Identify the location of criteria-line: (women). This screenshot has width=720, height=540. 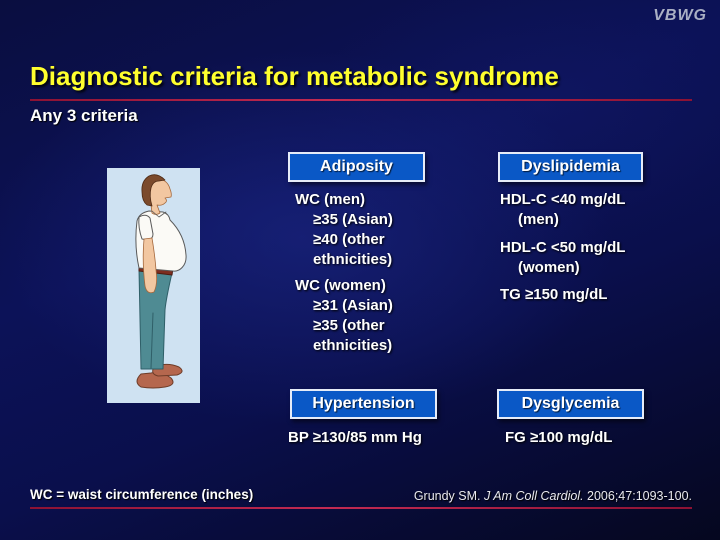
(549, 267).